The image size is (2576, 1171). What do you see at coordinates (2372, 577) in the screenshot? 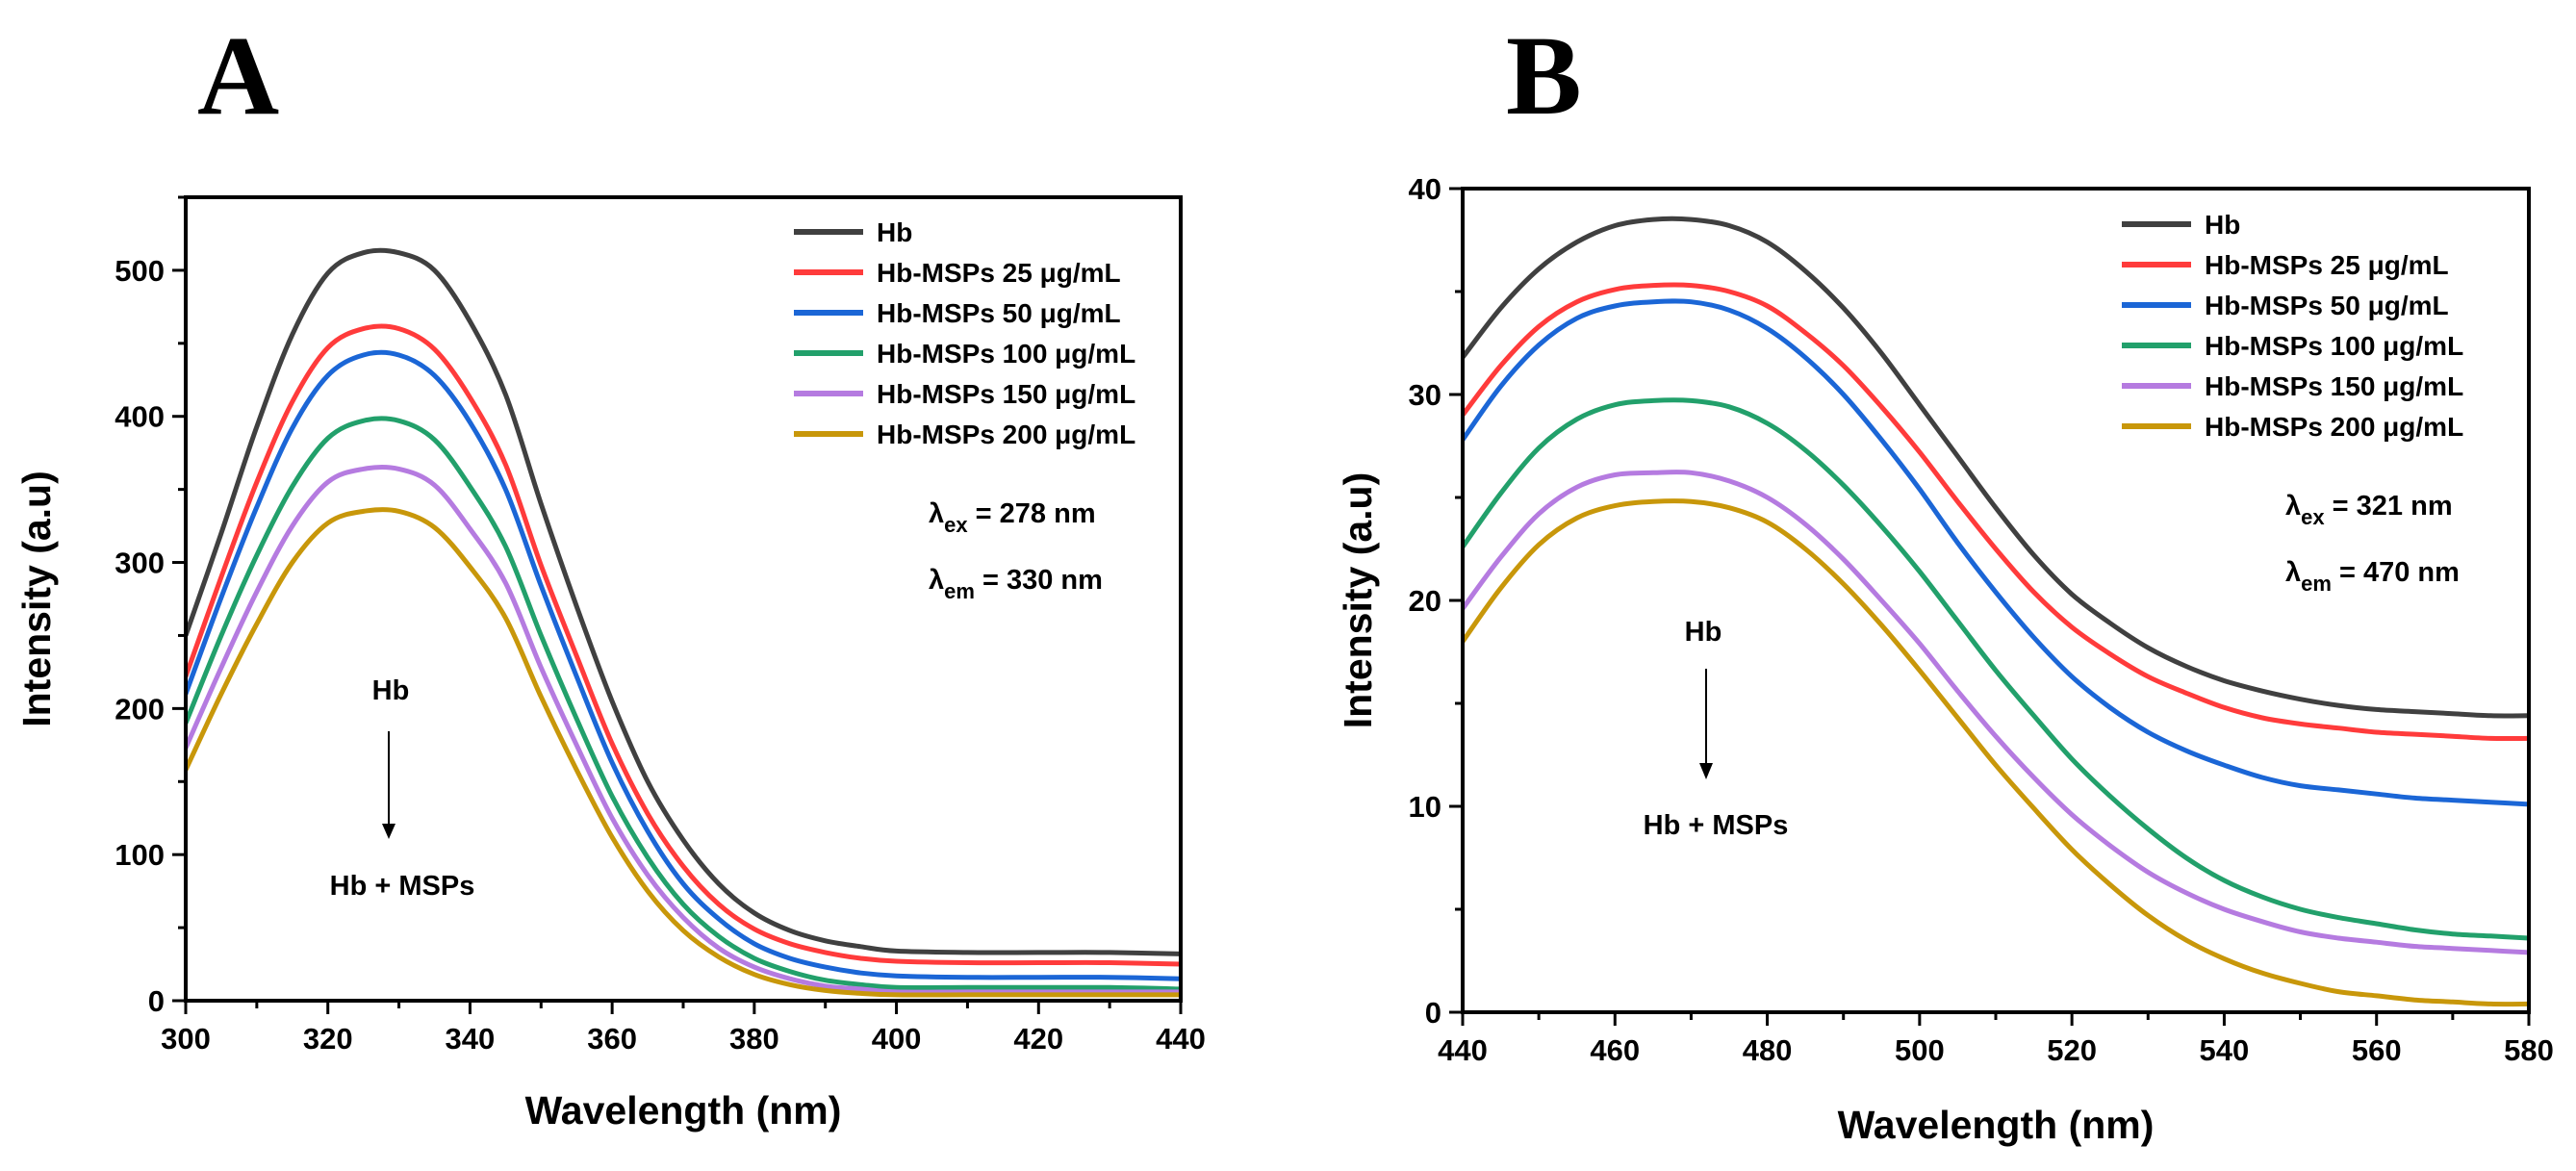
I see `panel-b-emission-label: λem = 470 nm` at bounding box center [2372, 577].